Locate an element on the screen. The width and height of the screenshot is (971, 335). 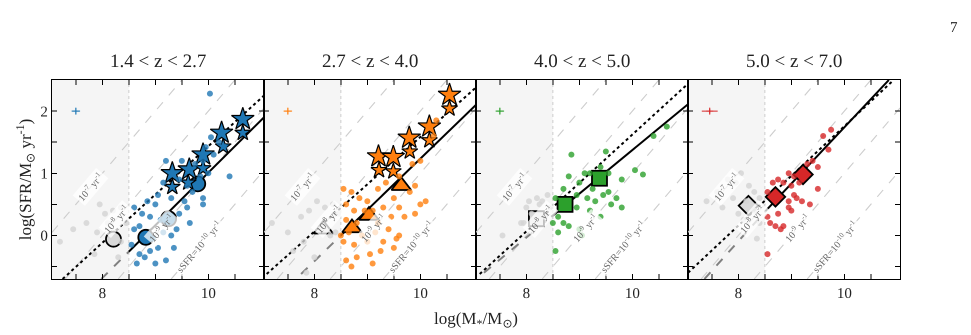
chart-title: 4.0 < z < 5.0 is located at coordinates (582, 61).